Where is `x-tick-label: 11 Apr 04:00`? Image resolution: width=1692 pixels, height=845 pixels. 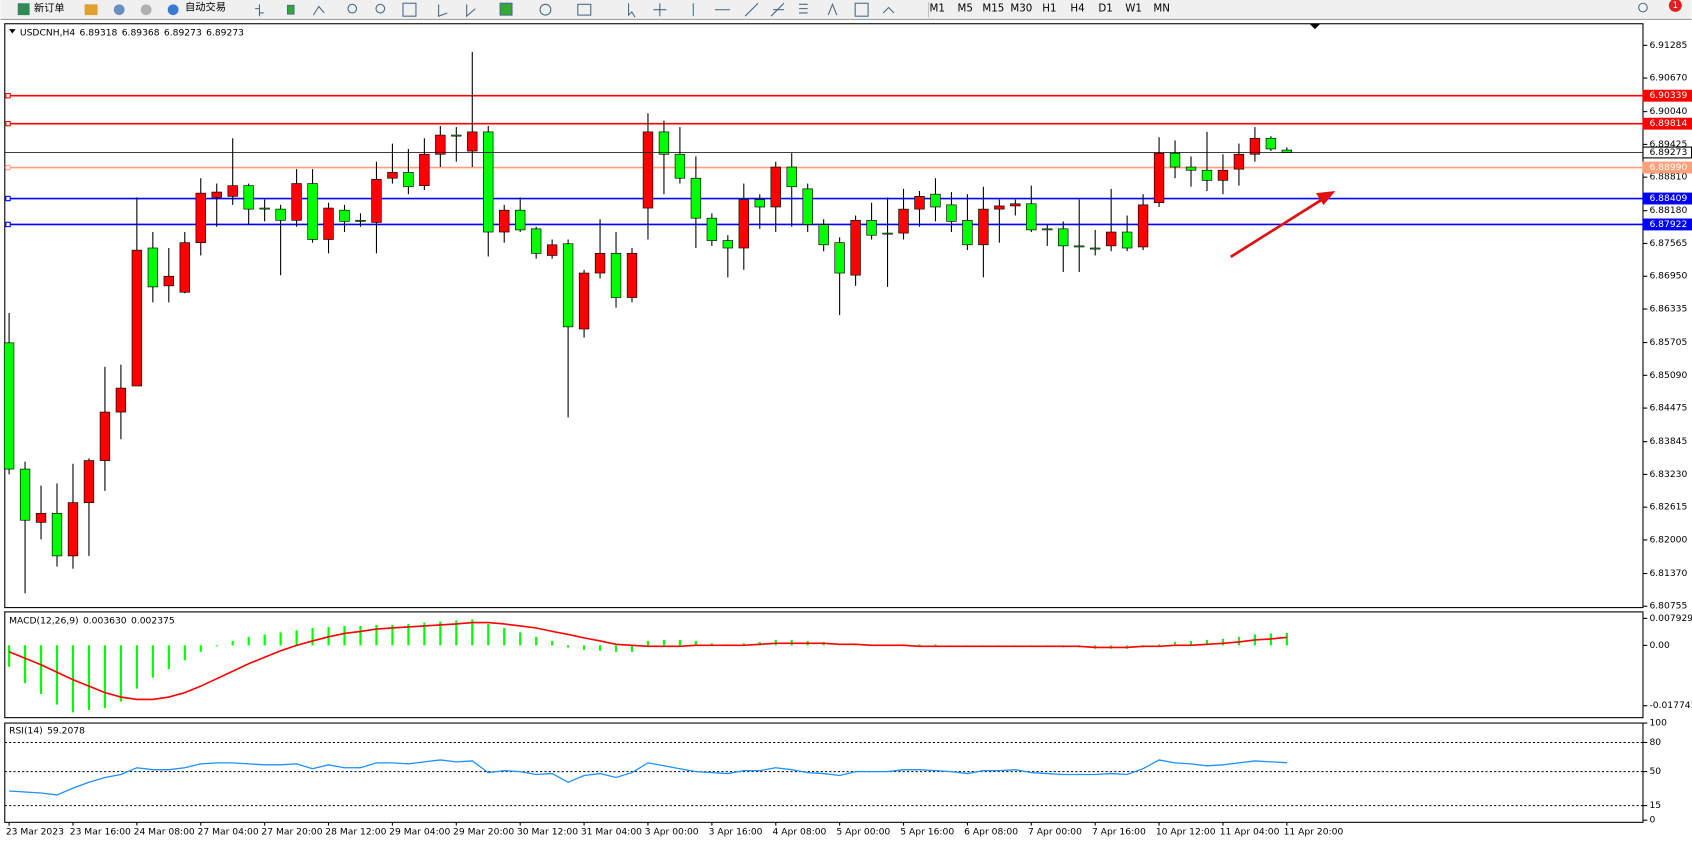
x-tick-label: 11 Apr 04:00 is located at coordinates (1250, 832).